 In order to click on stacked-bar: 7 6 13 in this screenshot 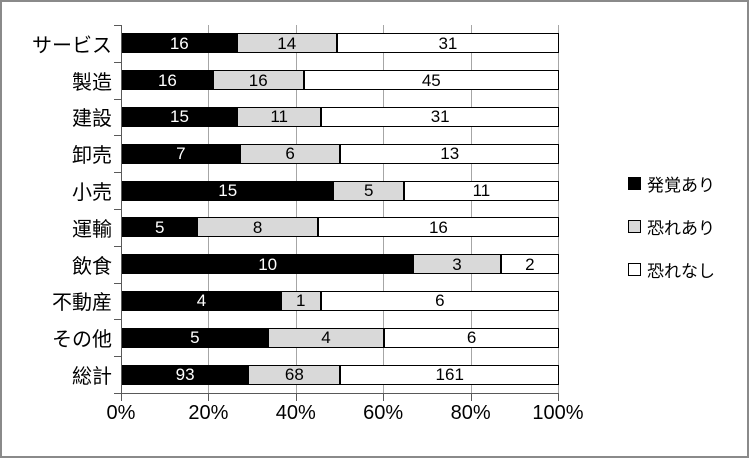, I will do `click(340, 153)`.